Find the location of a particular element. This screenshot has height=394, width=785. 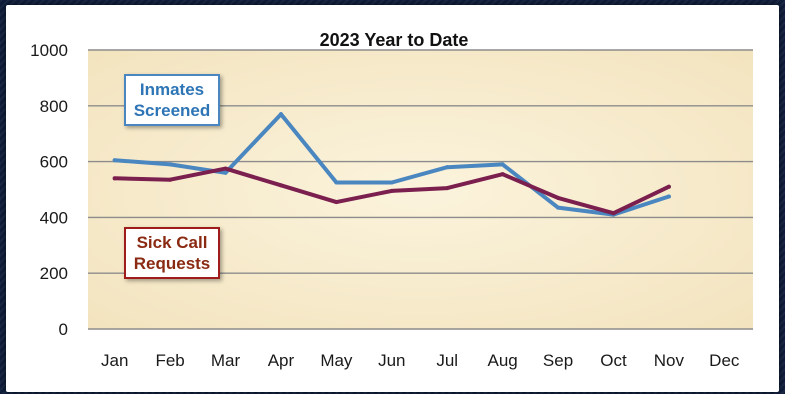

y-tick-label: 1000 is located at coordinates (49, 50).